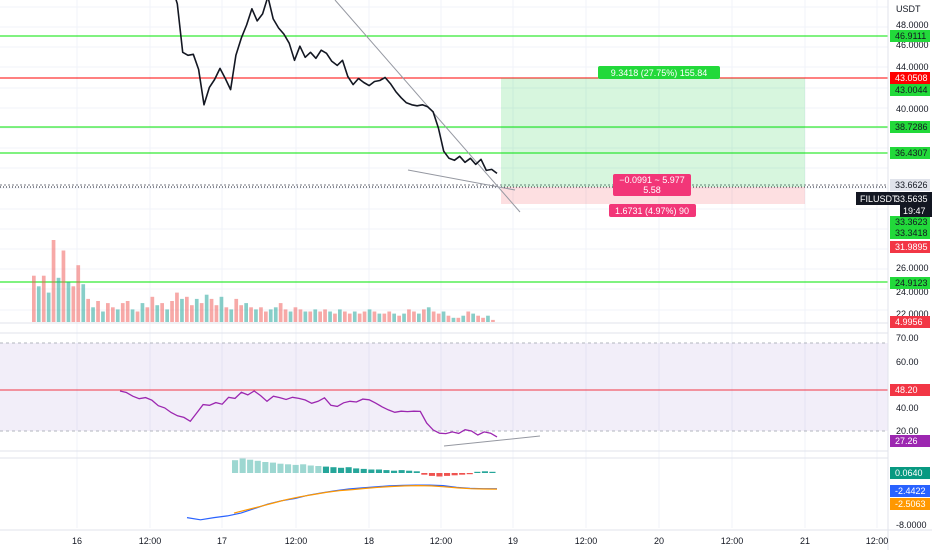 The width and height of the screenshot is (932, 550). I want to click on level-tag-4: 36.4307, so click(911, 153).